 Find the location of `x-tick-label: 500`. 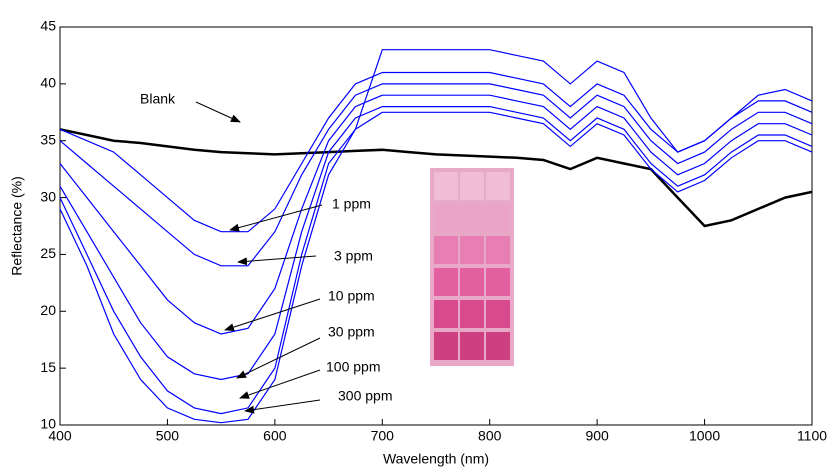

x-tick-label: 500 is located at coordinates (168, 436).